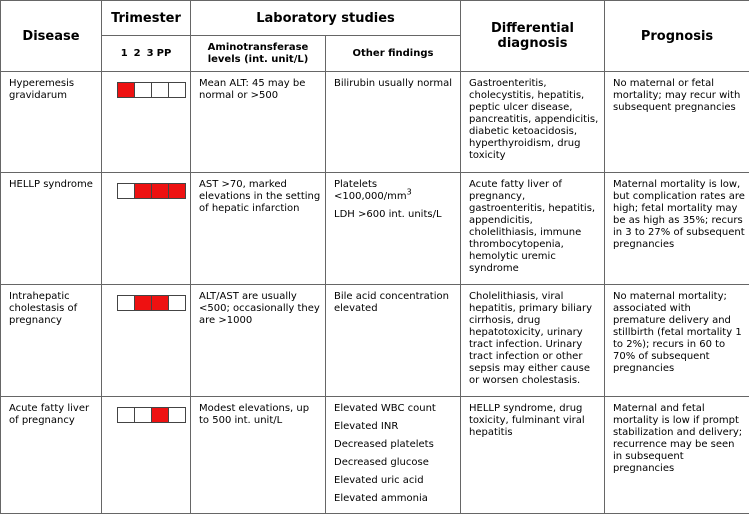 The height and width of the screenshot is (514, 749). Describe the element at coordinates (395, 215) in the screenshot. I see `finding: LDH >600 int. units/L` at that location.